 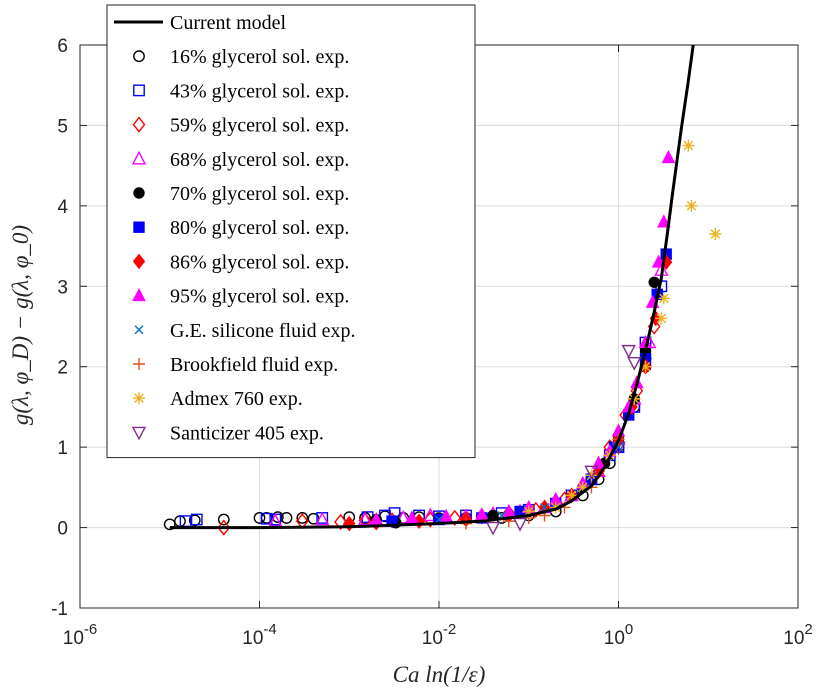 I want to click on y-tick-label: 4, so click(x=62, y=207).